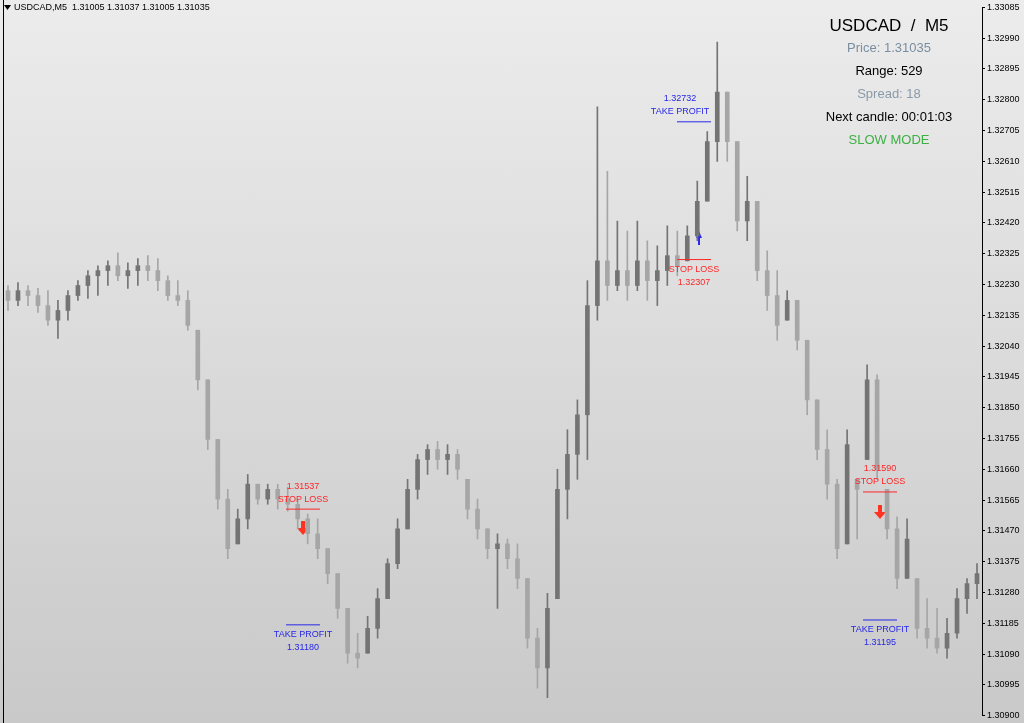  I want to click on ref-line-label: STOP LOSS 1.32307, so click(694, 276).